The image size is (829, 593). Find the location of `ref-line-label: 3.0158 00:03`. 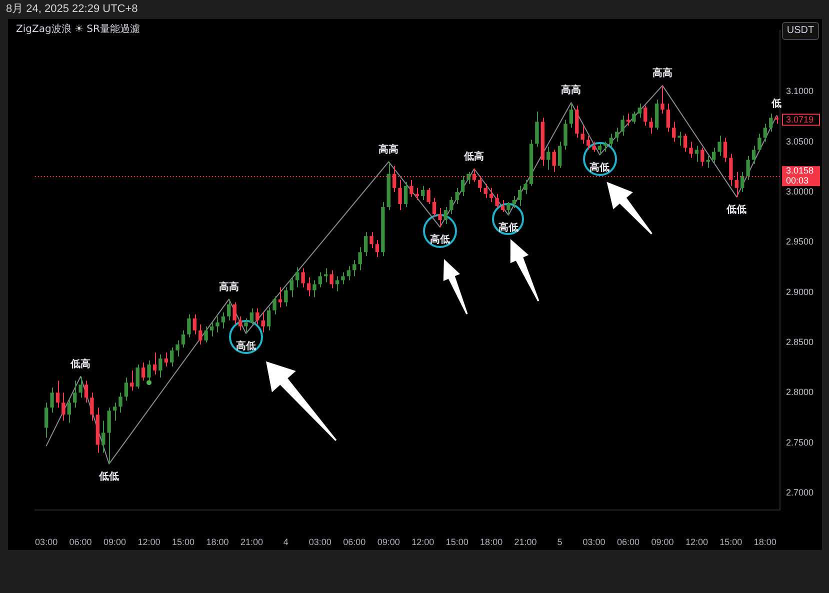

ref-line-label: 3.0158 00:03 is located at coordinates (800, 176).